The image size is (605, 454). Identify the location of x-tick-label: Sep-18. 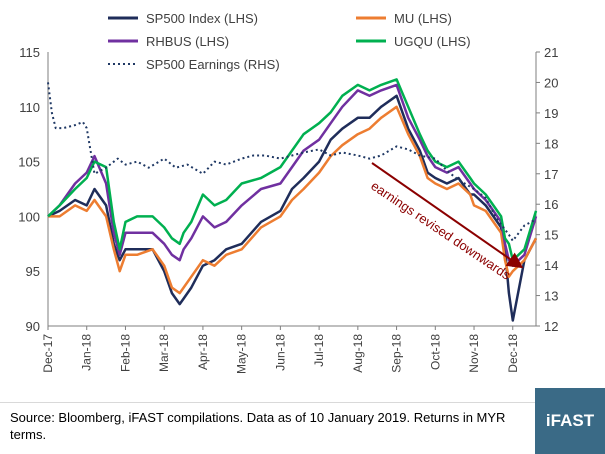
(397, 353).